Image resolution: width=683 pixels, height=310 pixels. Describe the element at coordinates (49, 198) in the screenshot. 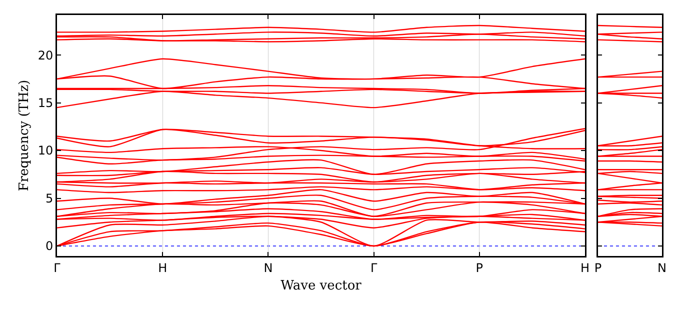

I see `y-tick-label: 5` at that location.